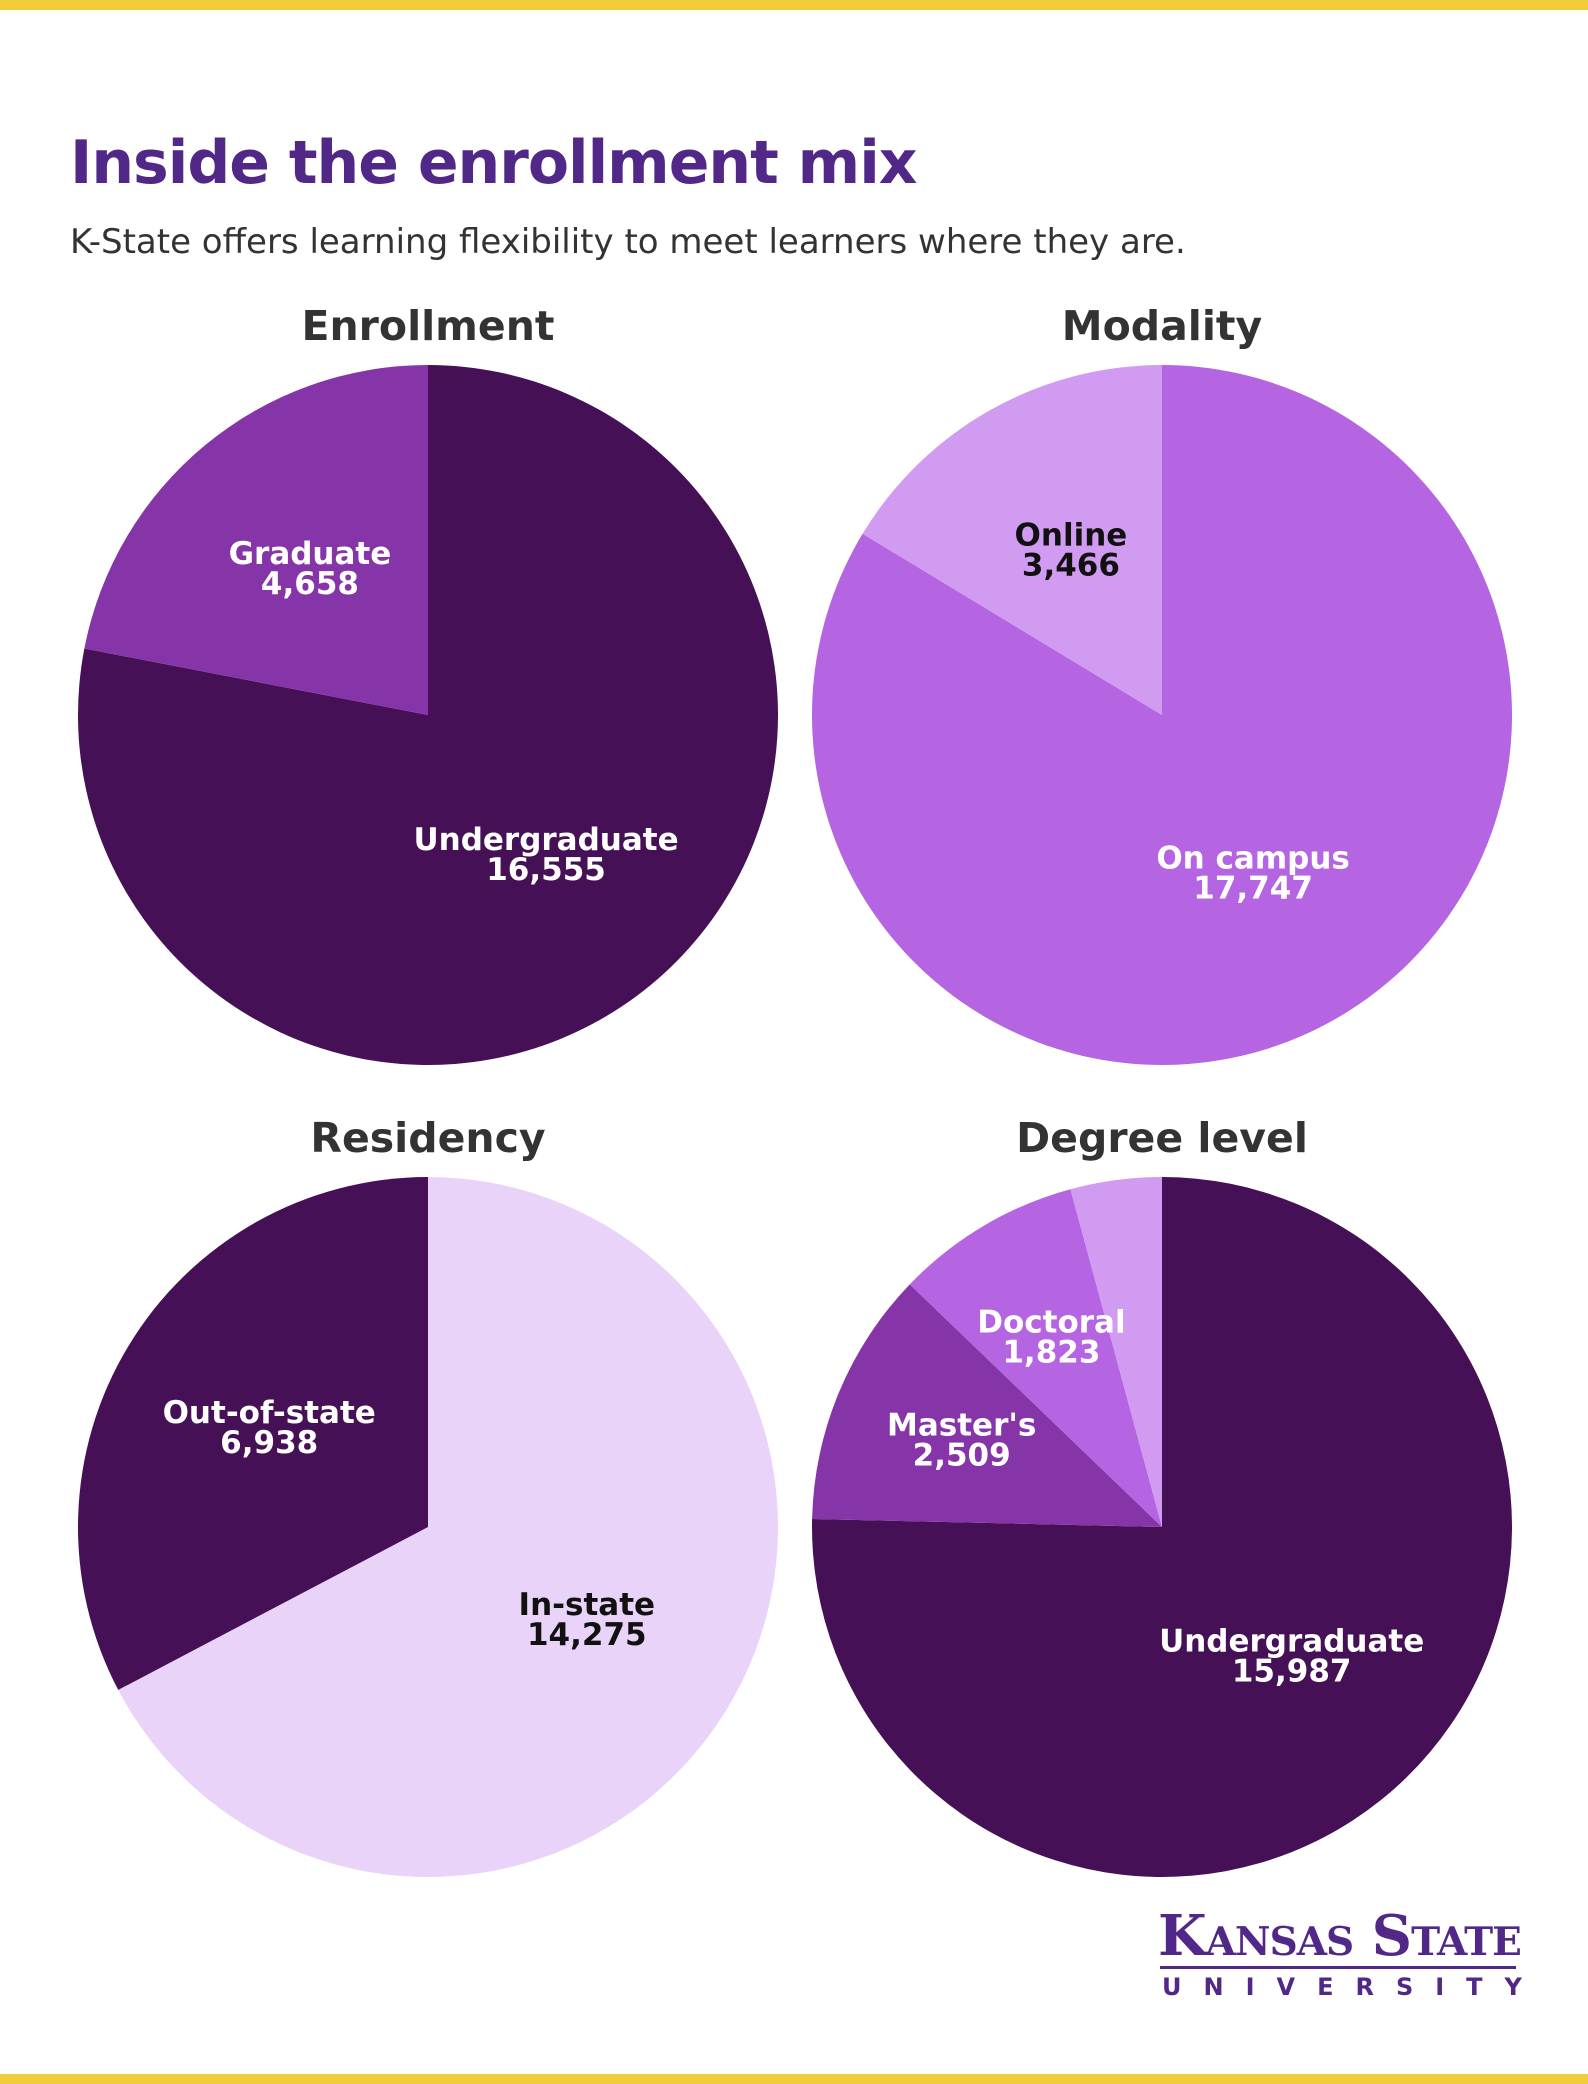  Describe the element at coordinates (1353, 1987) in the screenshot. I see `logo-subline: UNIVERSITY` at that location.